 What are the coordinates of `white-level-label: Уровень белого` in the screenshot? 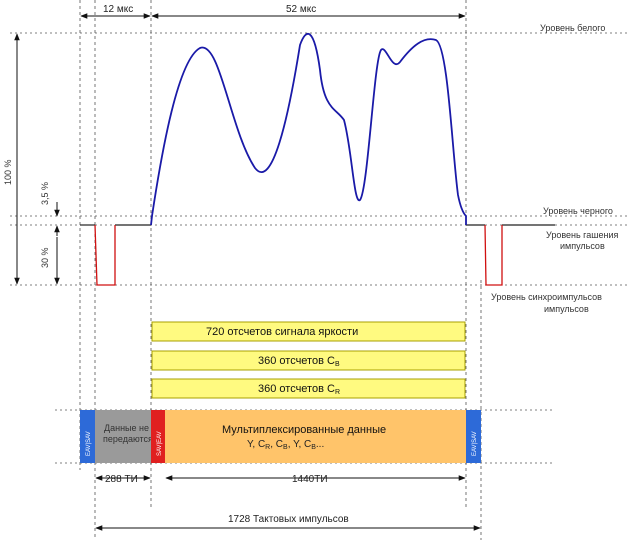 It's located at (572, 28).